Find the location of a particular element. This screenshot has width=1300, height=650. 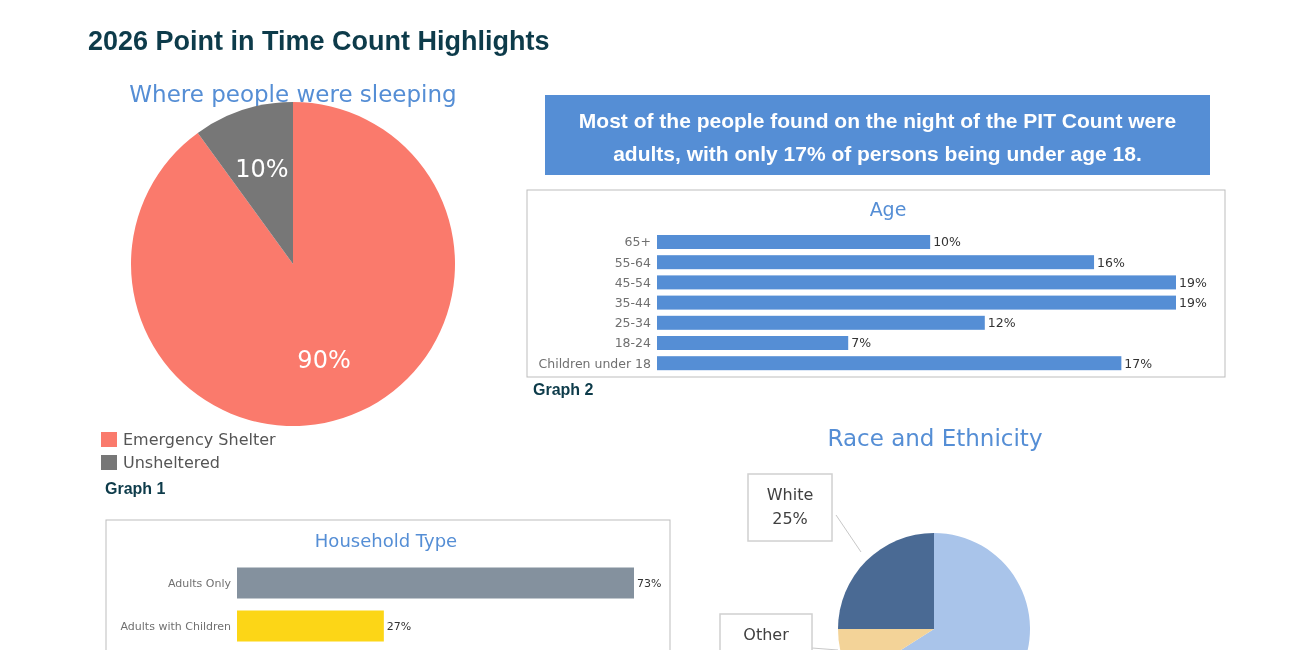

legend-label: Unsheltered is located at coordinates (171, 462).